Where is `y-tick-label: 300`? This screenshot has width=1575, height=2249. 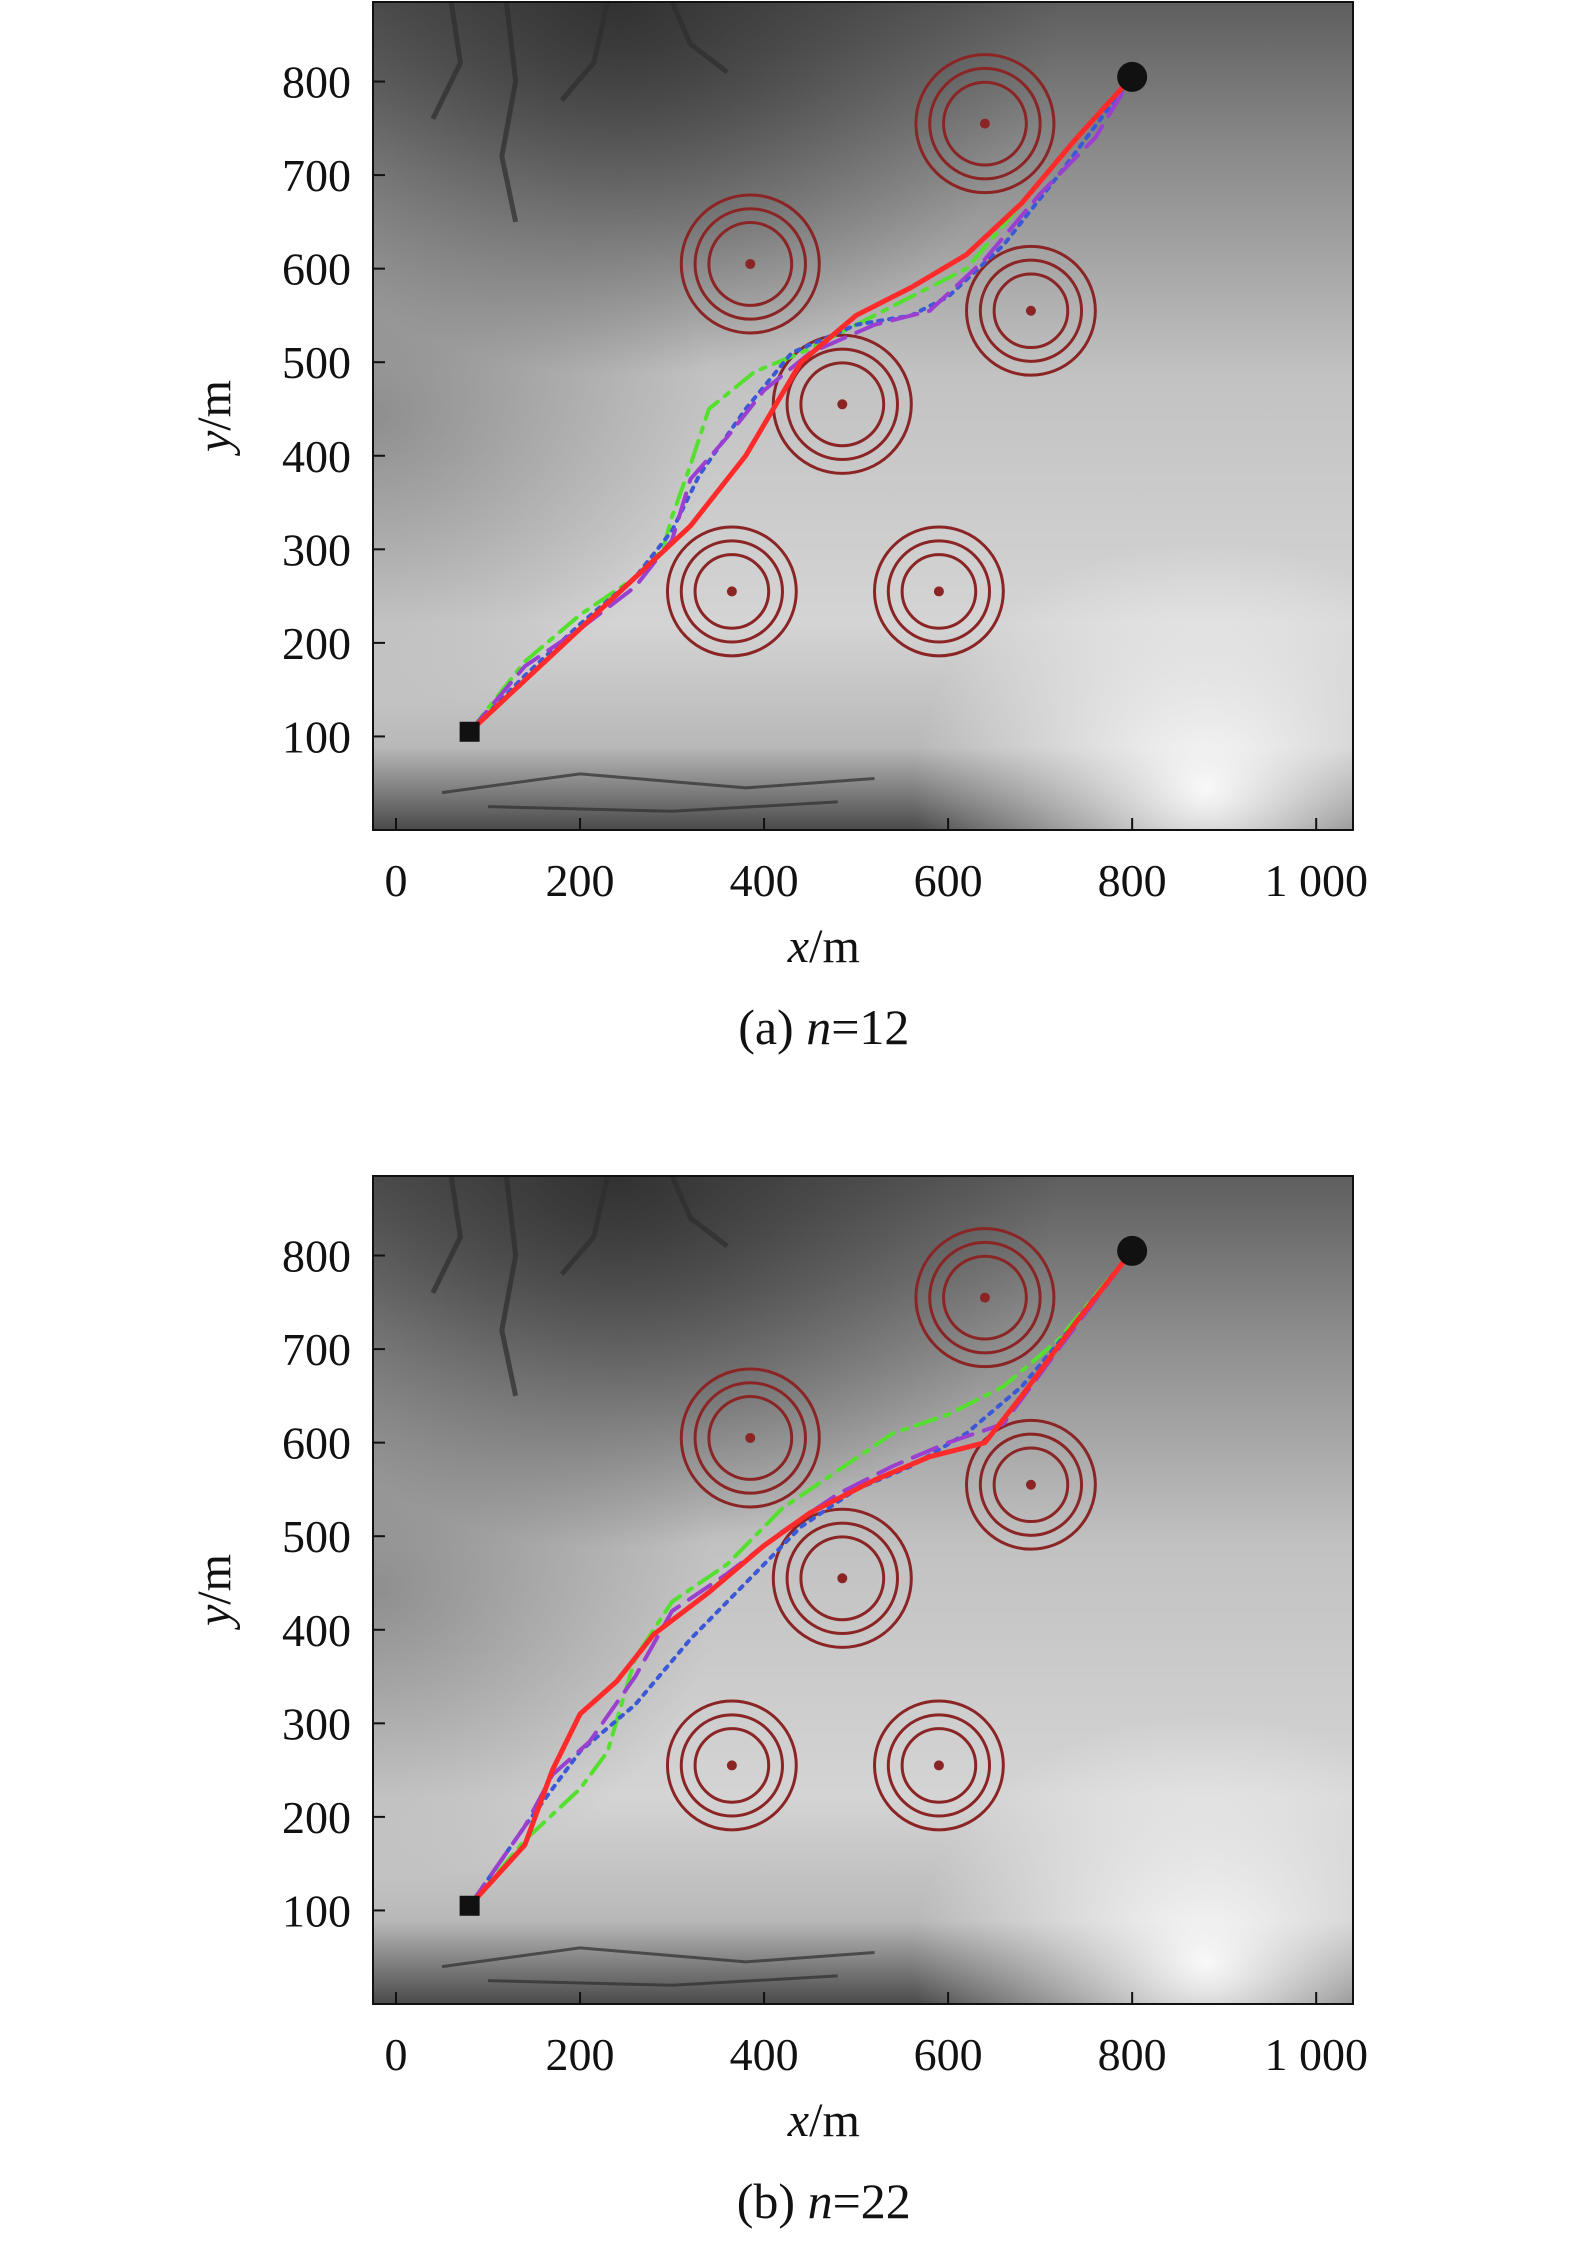
y-tick-label: 300 is located at coordinates (316, 1723).